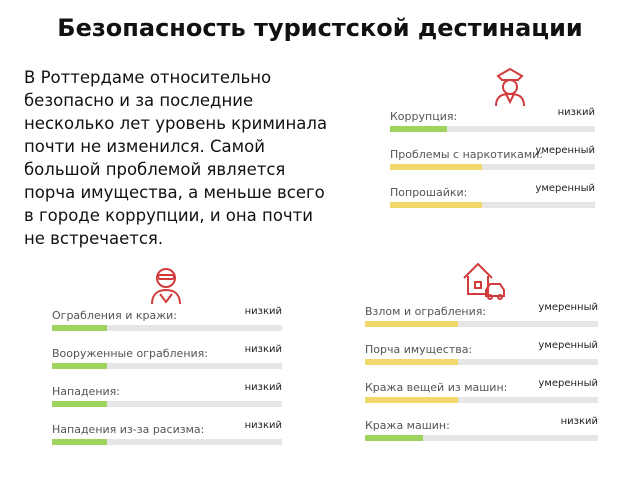 The height and width of the screenshot is (480, 640). What do you see at coordinates (166, 286) in the screenshot?
I see `robber-icon` at bounding box center [166, 286].